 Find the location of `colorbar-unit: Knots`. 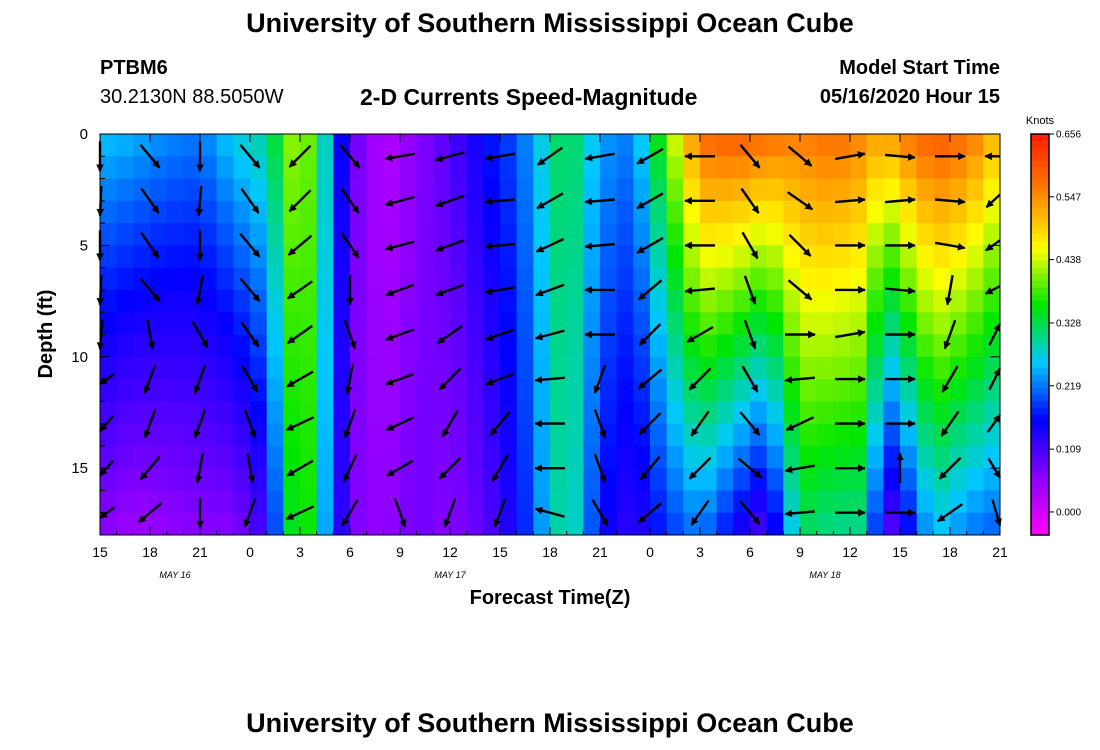

colorbar-unit: Knots is located at coordinates (1040, 121).